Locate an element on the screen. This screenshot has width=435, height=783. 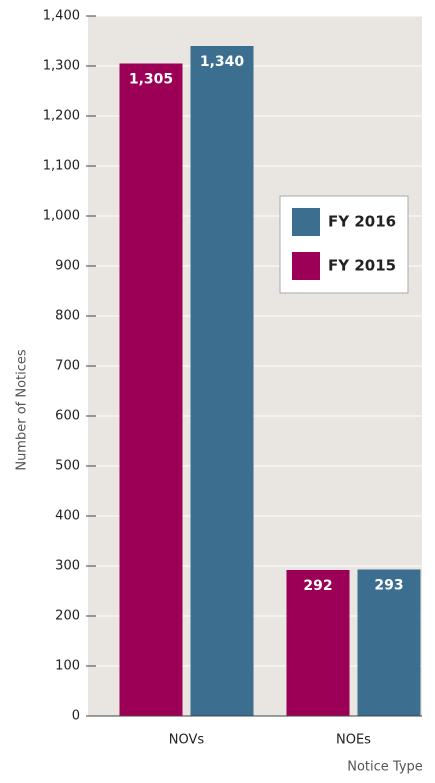
y-tick-label: 1,100 is located at coordinates (61, 166).